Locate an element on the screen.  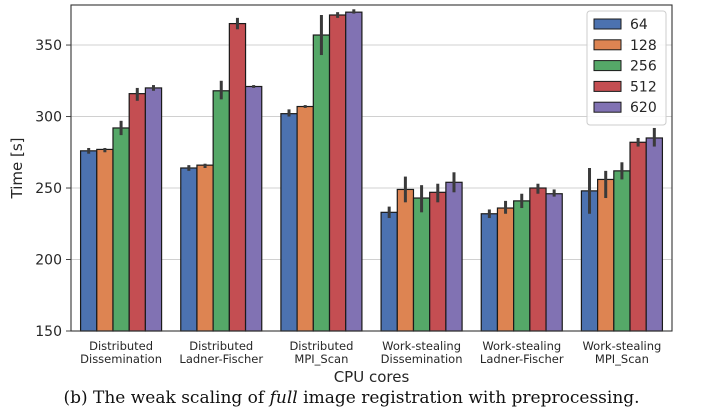
y-tick-label: 300 is located at coordinates (48, 118).